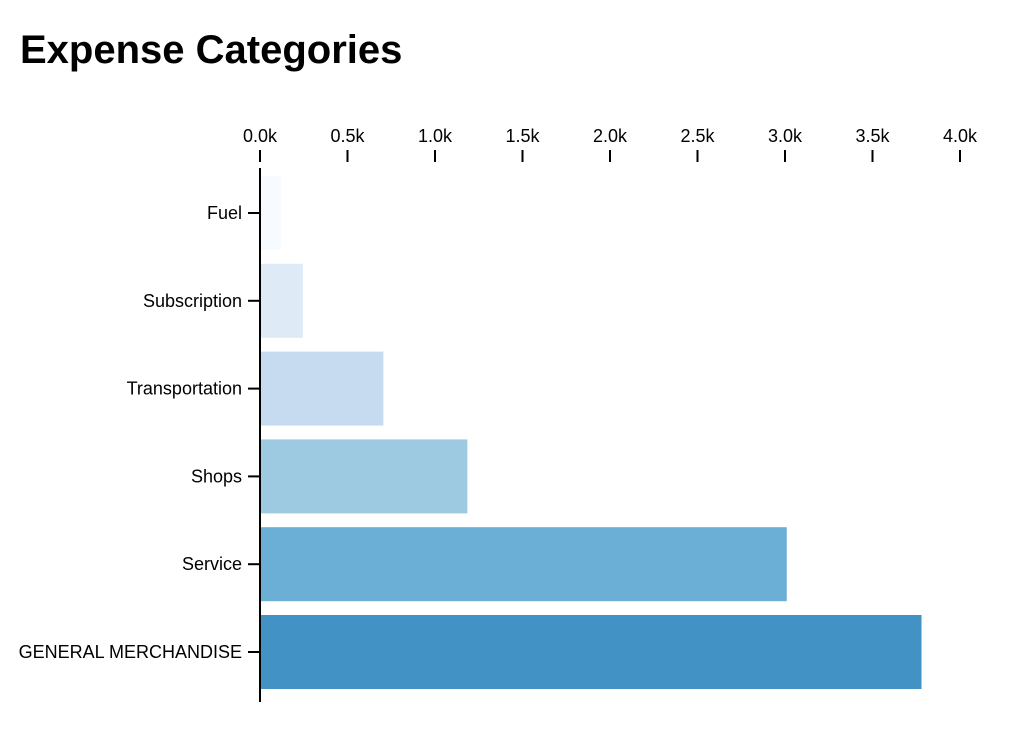  I want to click on page-title: Expense Categories, so click(211, 50).